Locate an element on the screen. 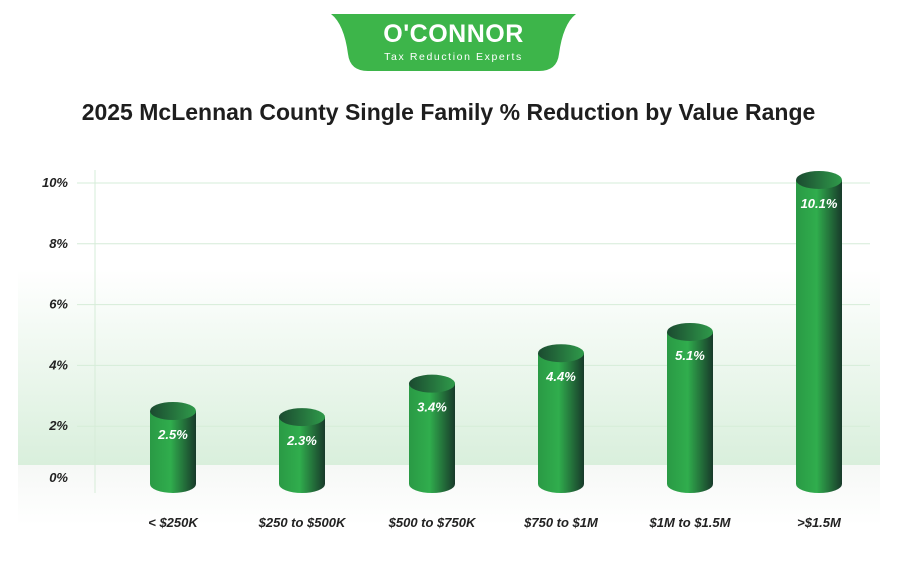 The height and width of the screenshot is (570, 897). logo-name: O'CONNOR is located at coordinates (453, 34).